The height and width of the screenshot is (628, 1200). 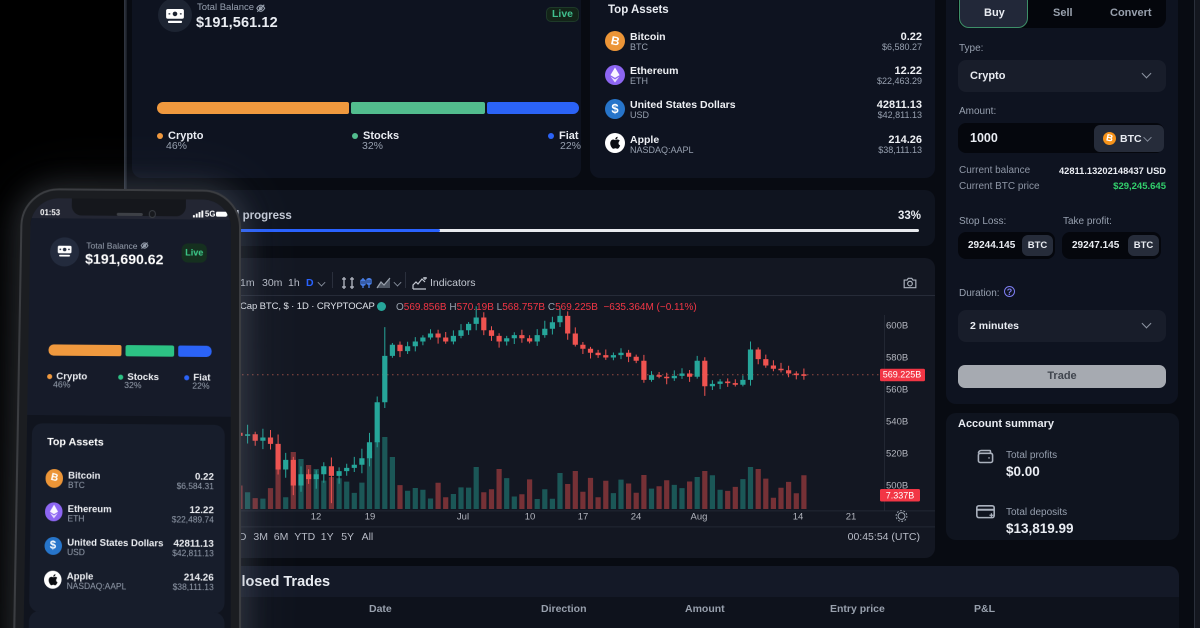 I want to click on svg-text: 540B, so click(x=897, y=422).